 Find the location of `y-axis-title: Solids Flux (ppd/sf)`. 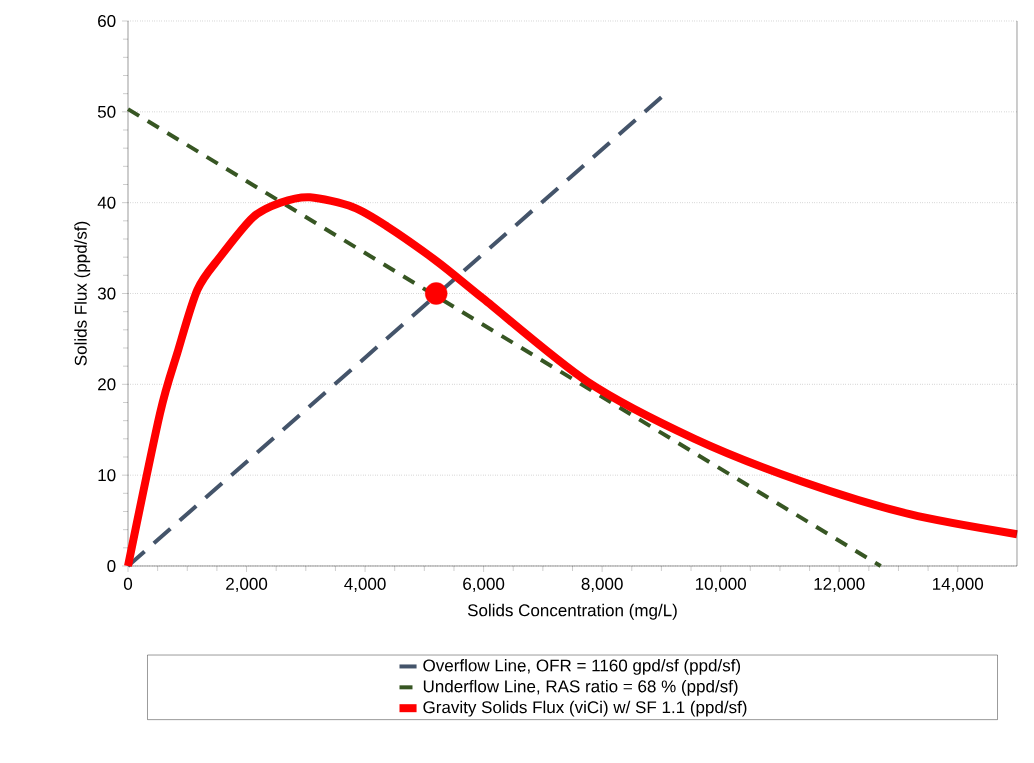

y-axis-title: Solids Flux (ppd/sf) is located at coordinates (82, 293).